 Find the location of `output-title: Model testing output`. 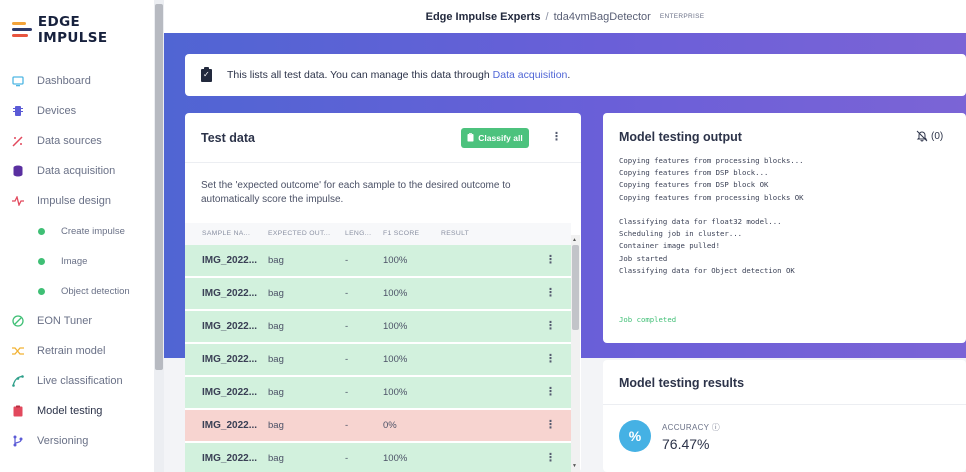

output-title: Model testing output is located at coordinates (680, 137).